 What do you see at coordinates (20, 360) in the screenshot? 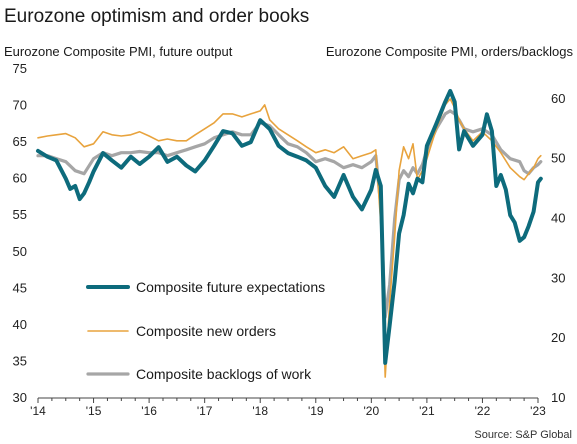
I see `left-tick-label: 35` at bounding box center [20, 360].